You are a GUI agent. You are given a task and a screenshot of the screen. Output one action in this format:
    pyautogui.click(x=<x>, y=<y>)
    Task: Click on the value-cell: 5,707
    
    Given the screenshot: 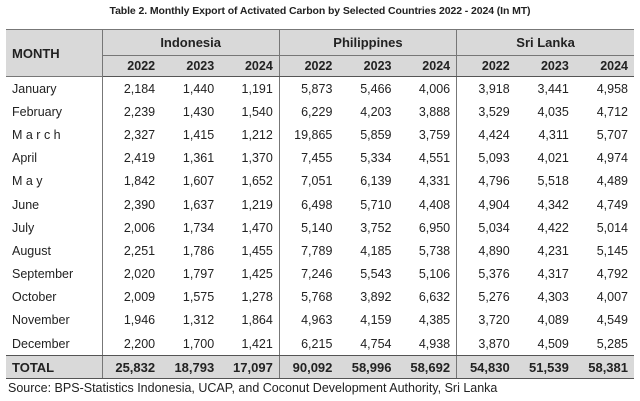 What is the action you would take?
    pyautogui.click(x=612, y=134)
    